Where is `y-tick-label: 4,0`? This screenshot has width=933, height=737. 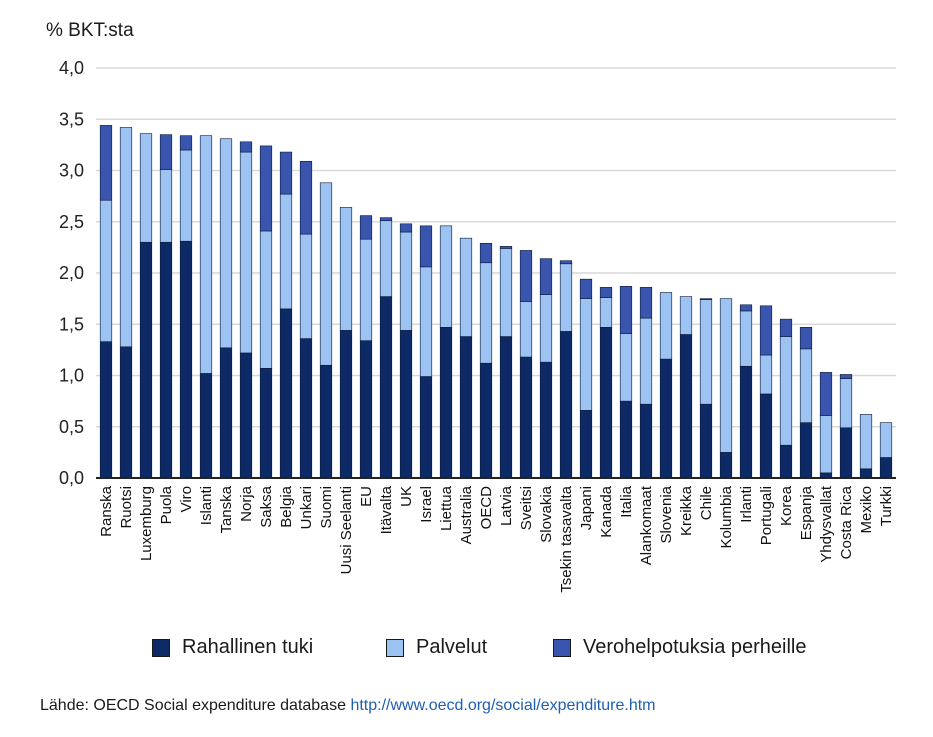
y-tick-label: 4,0 is located at coordinates (71, 68).